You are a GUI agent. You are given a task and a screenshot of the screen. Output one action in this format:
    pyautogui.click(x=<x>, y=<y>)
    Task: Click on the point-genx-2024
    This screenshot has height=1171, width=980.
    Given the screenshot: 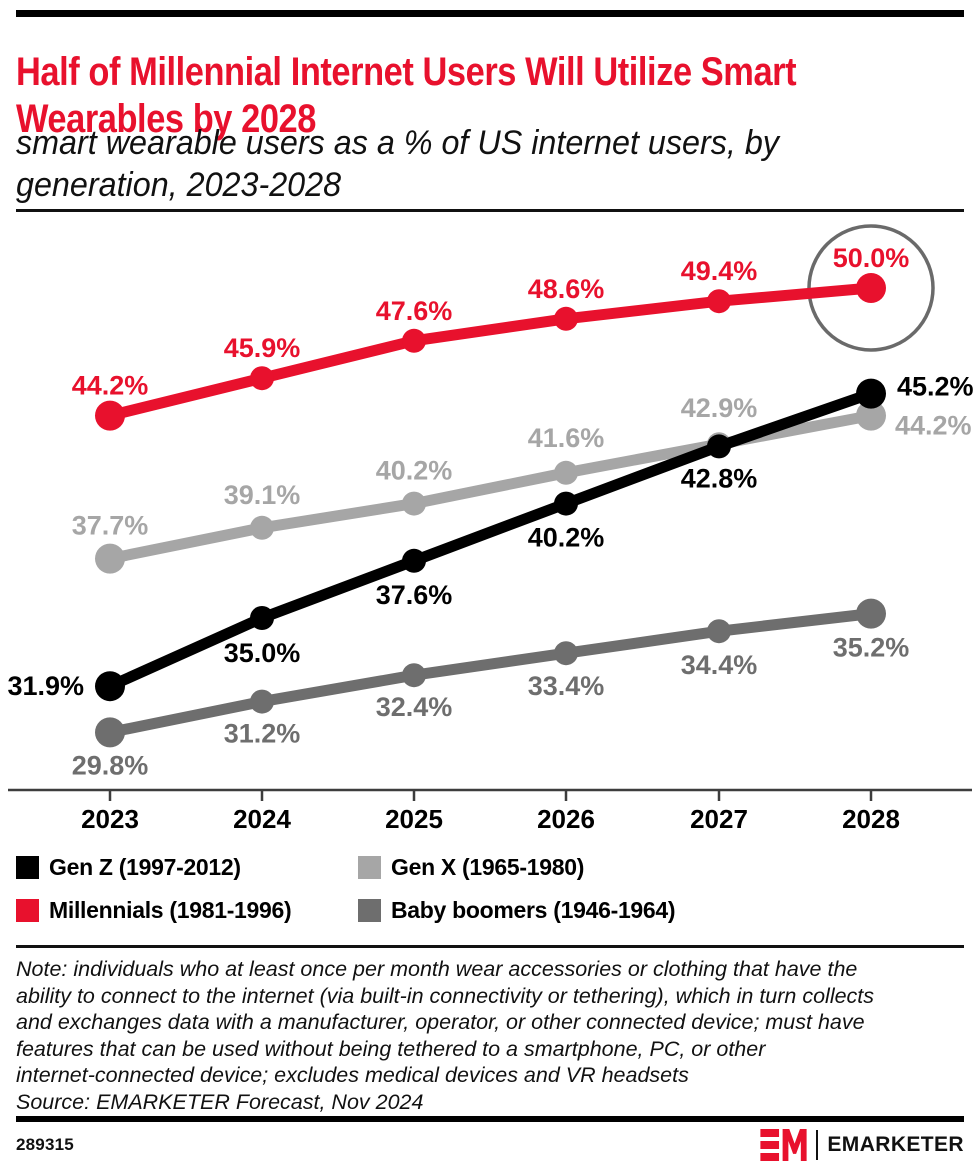 What is the action you would take?
    pyautogui.click(x=262, y=527)
    